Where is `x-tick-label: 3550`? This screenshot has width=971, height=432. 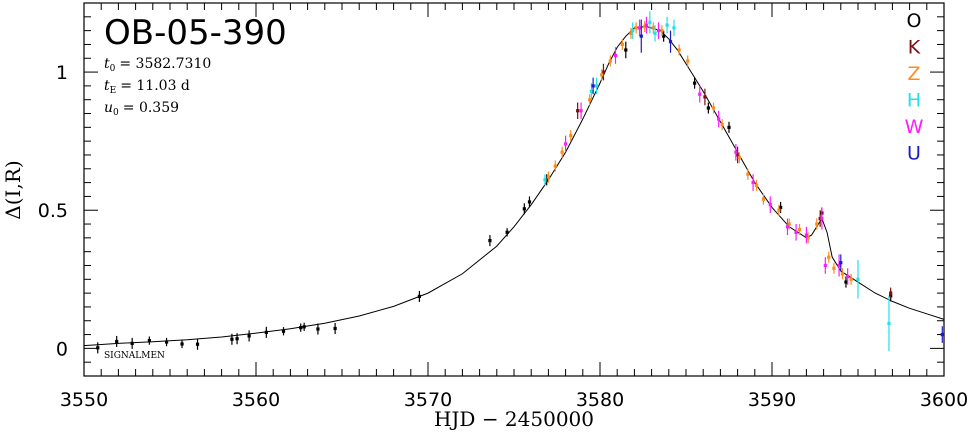
x-tick-label: 3550 is located at coordinates (84, 400).